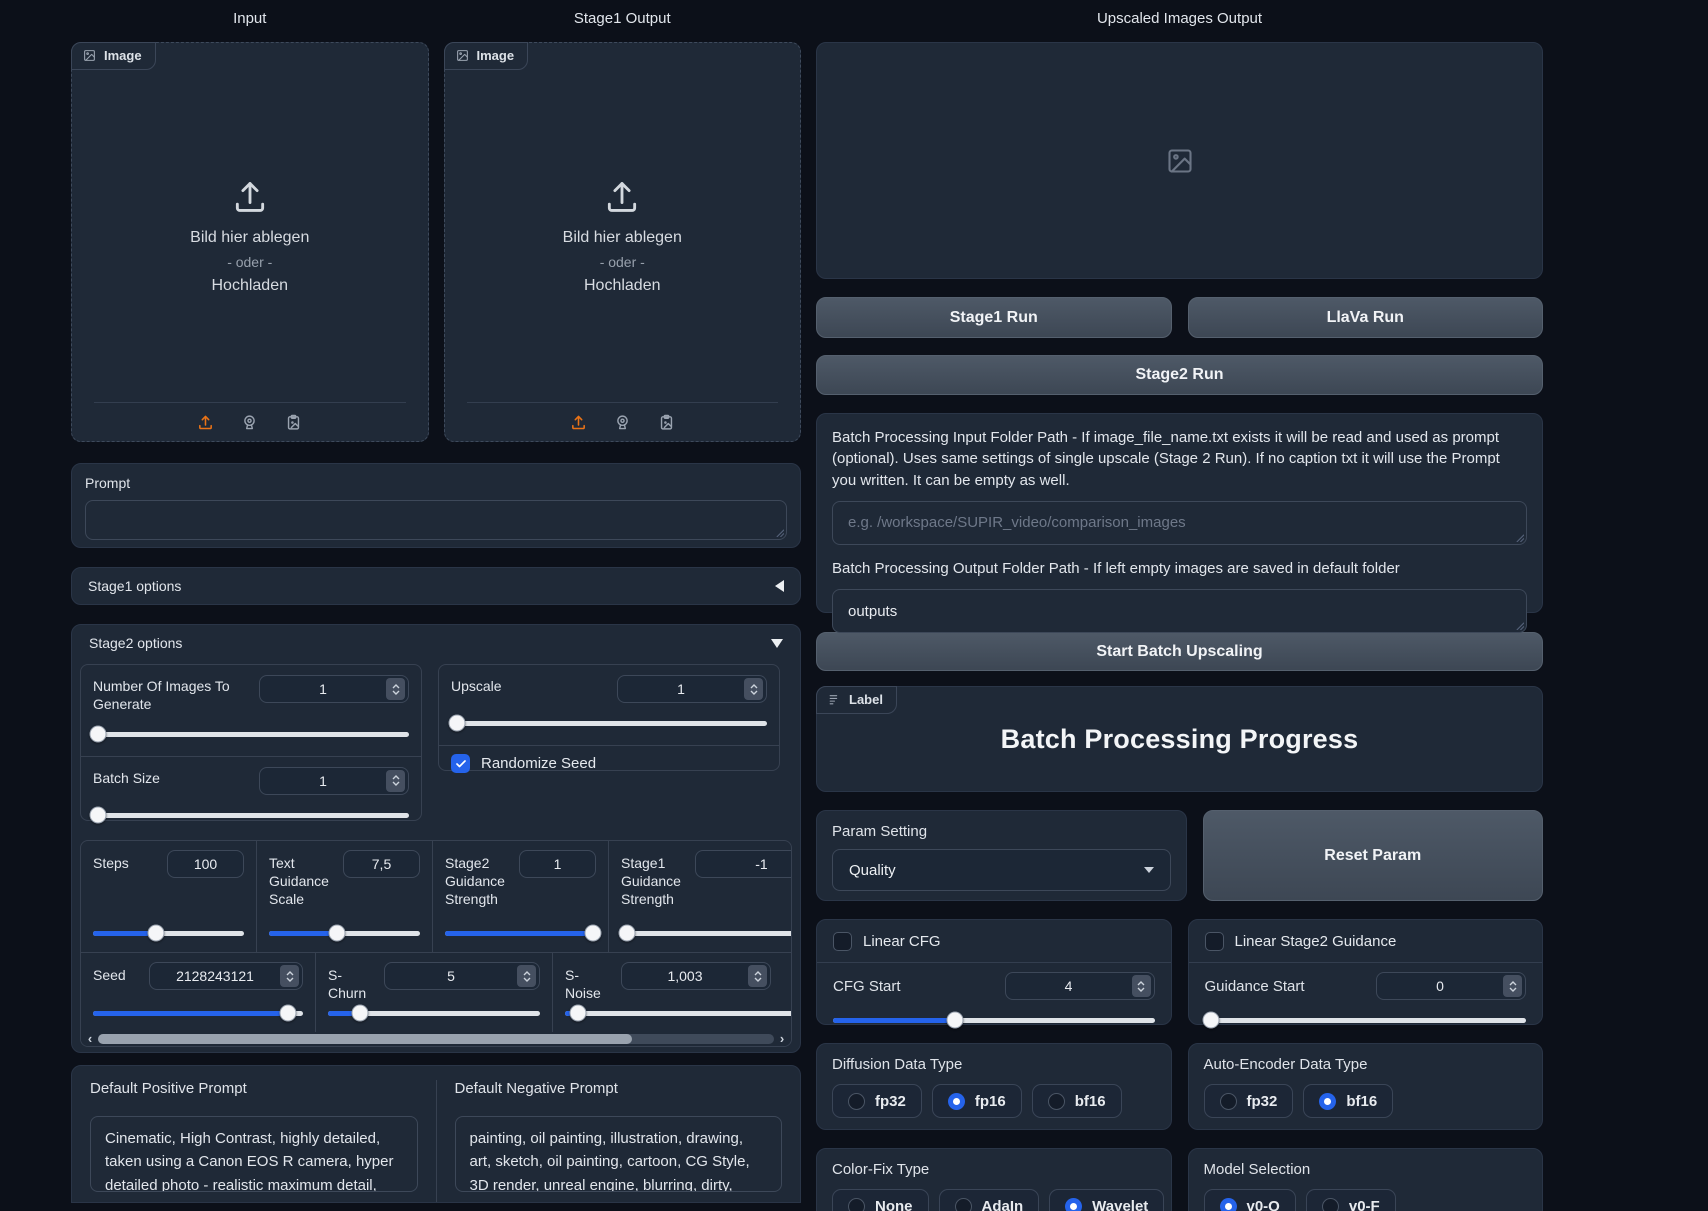 The image size is (1708, 1211). Describe the element at coordinates (880, 1200) in the screenshot. I see `radio-none: None` at that location.